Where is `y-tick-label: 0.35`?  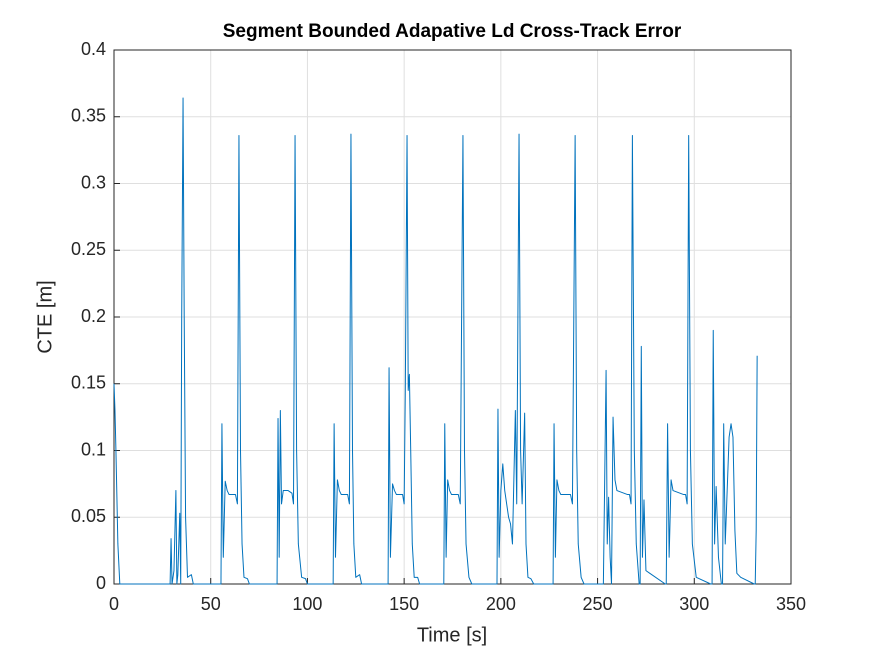 y-tick-label: 0.35 is located at coordinates (88, 116).